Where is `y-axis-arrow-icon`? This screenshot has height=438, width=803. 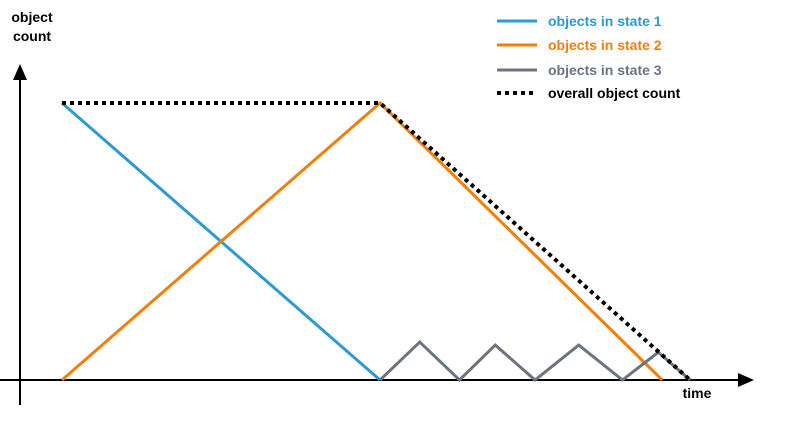 y-axis-arrow-icon is located at coordinates (20, 72).